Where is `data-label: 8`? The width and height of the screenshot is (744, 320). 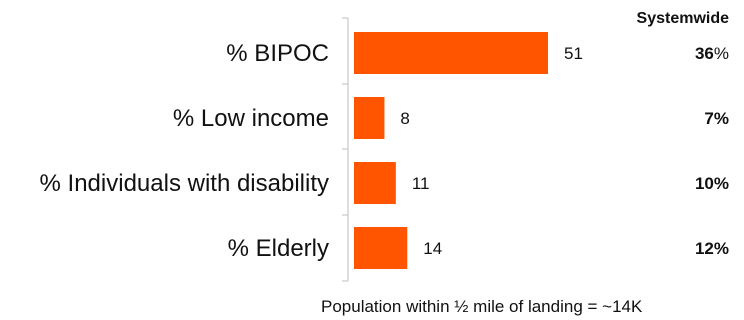 data-label: 8 is located at coordinates (404, 118).